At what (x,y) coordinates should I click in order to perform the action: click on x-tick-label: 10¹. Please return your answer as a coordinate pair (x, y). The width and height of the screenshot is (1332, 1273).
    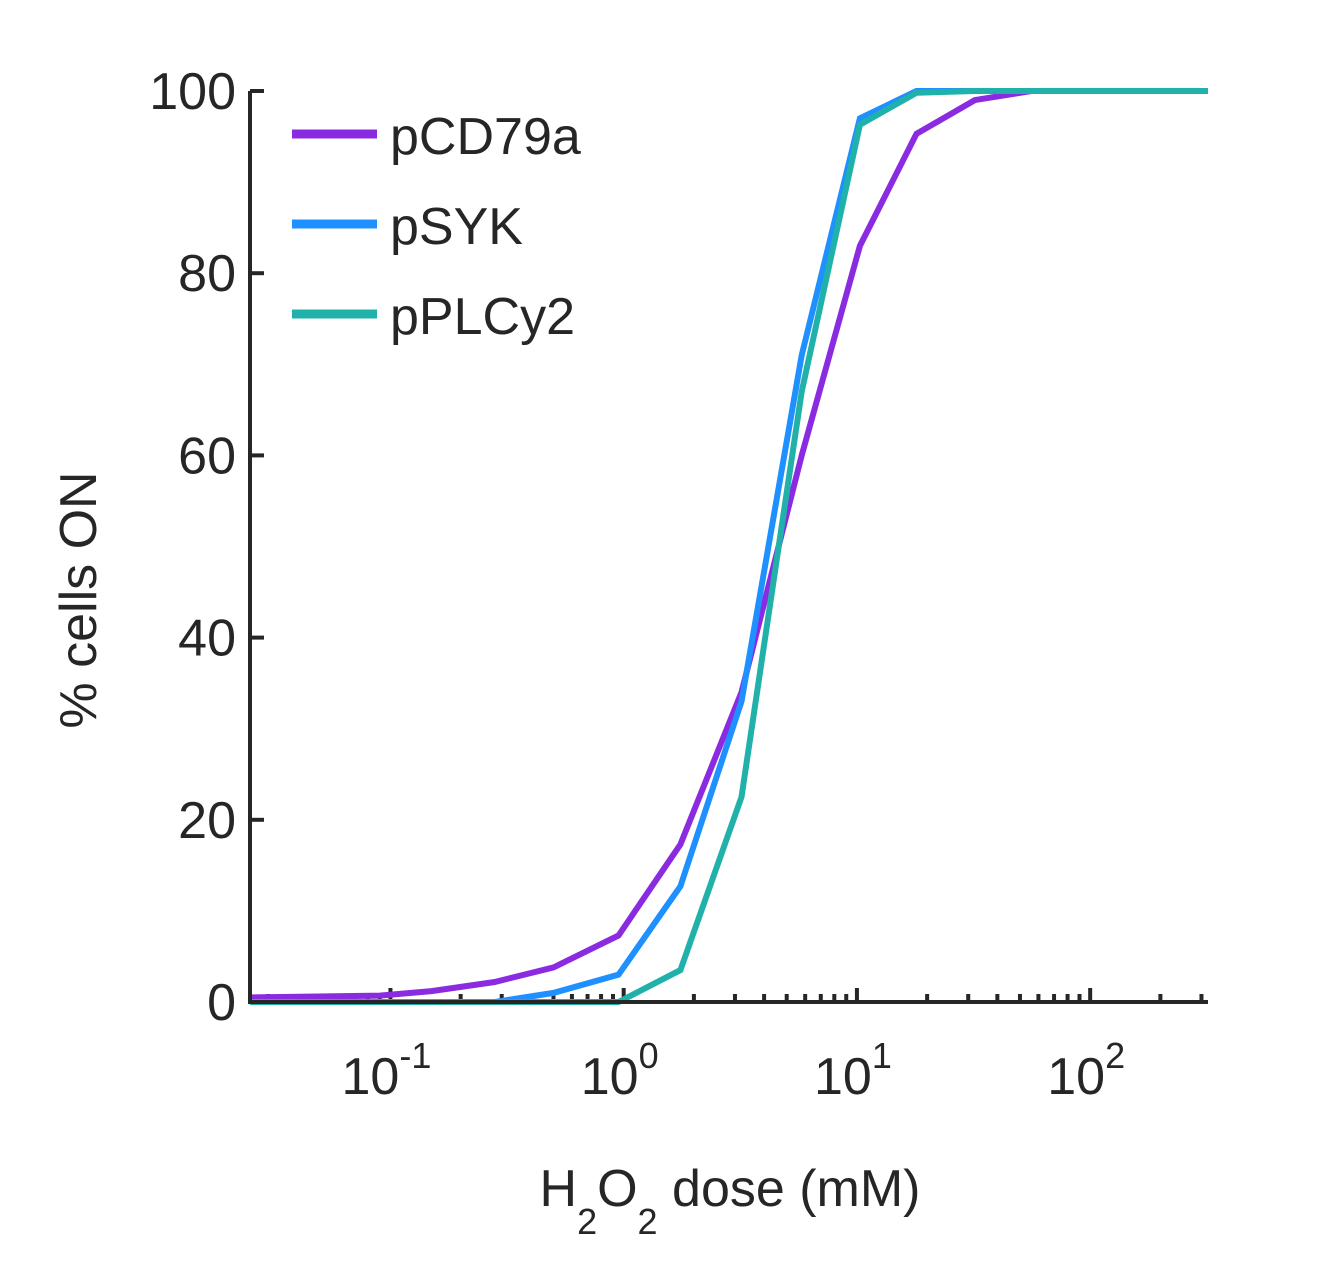
    Looking at the image, I should click on (853, 1070).